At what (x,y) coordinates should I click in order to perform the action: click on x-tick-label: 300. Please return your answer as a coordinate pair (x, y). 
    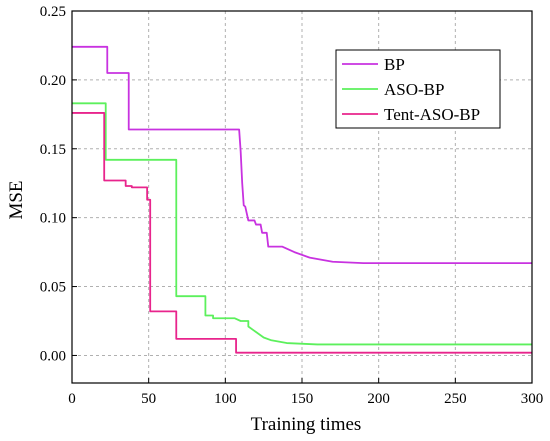
    Looking at the image, I should click on (532, 399).